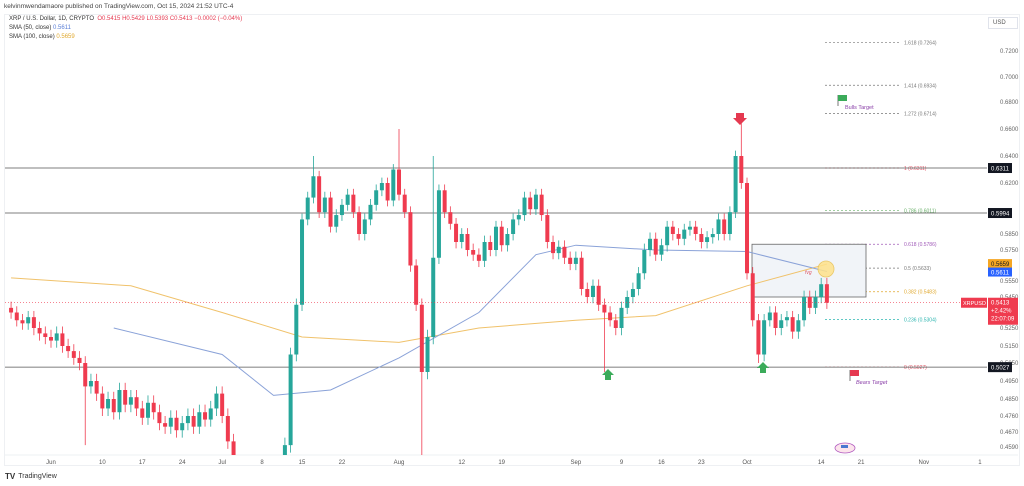 The width and height of the screenshot is (1024, 486). I want to click on sma50-legend: SMA (50, close) 0.5611, so click(125, 28).